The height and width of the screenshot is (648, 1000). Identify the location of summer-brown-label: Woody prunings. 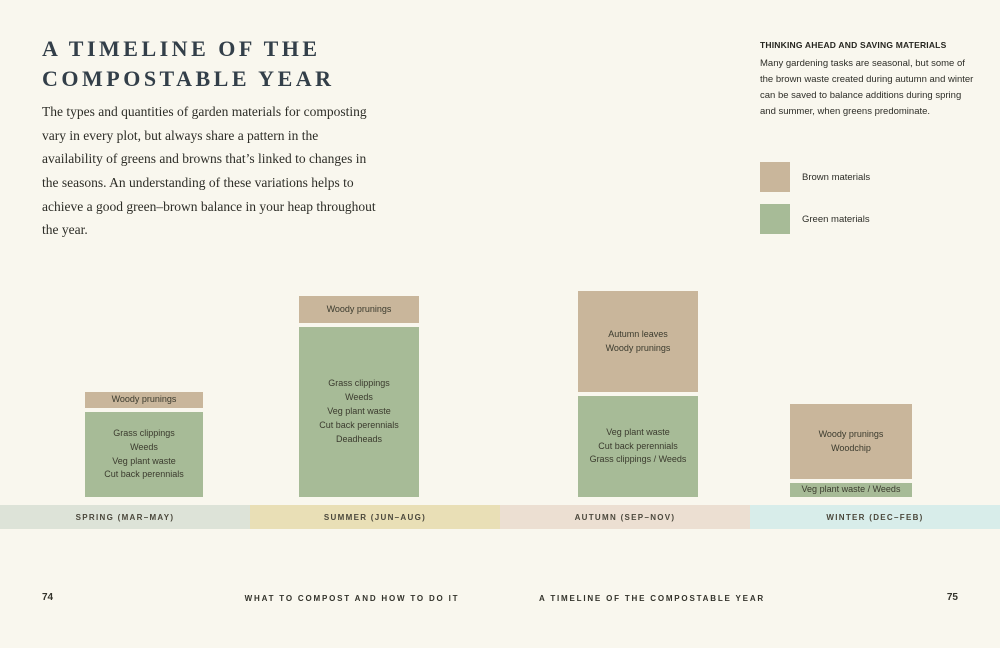
(359, 308).